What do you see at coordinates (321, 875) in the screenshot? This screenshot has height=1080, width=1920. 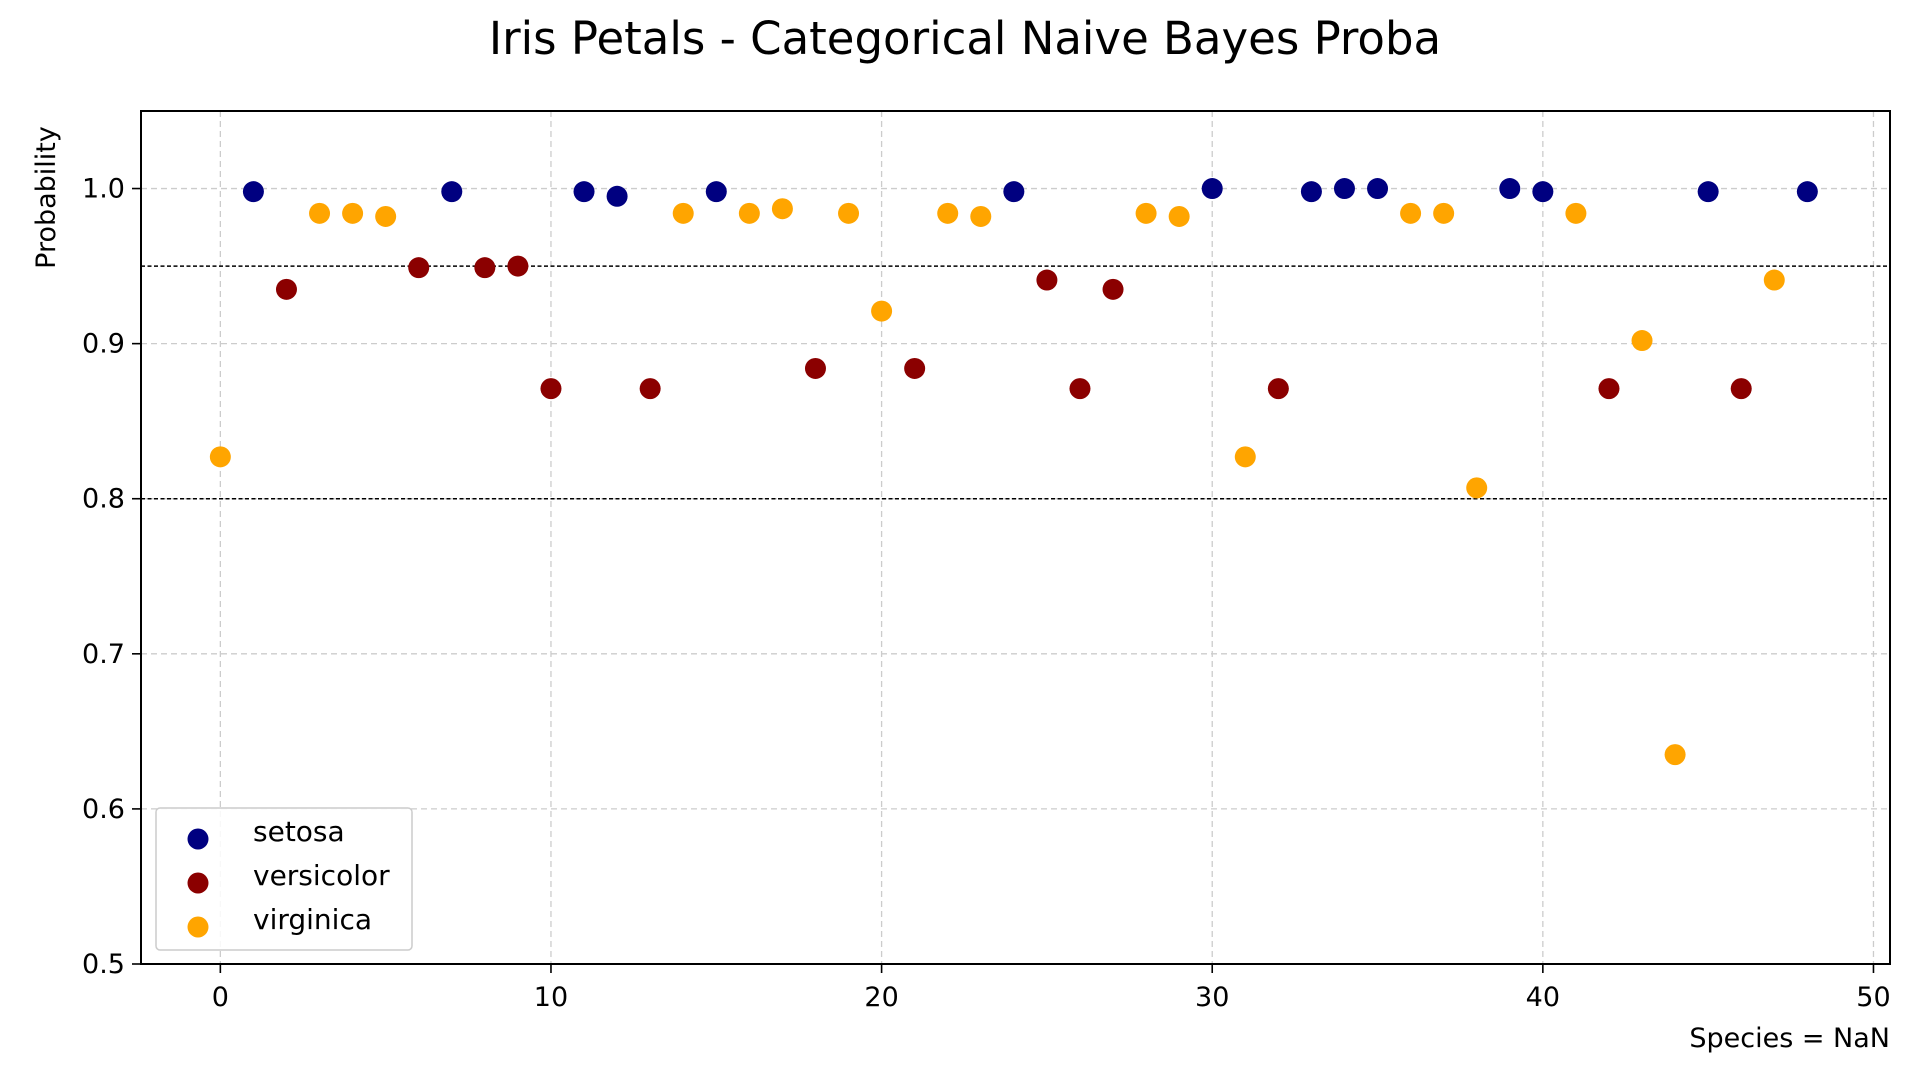 I see `legend-label-versicolor: versicolor` at bounding box center [321, 875].